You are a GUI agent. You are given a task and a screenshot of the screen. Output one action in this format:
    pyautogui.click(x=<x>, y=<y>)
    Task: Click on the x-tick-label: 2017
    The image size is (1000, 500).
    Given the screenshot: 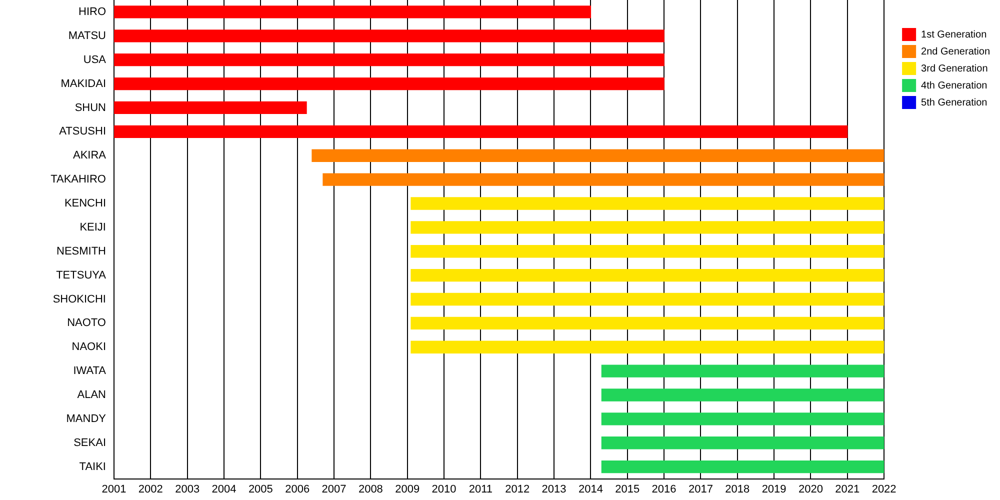 What is the action you would take?
    pyautogui.click(x=700, y=489)
    